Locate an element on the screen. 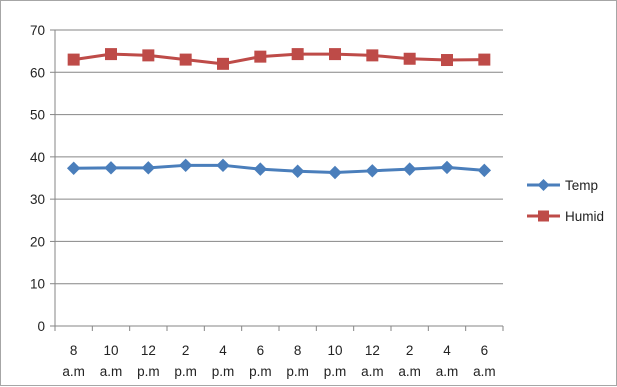  humid-line is located at coordinates (279, 59).